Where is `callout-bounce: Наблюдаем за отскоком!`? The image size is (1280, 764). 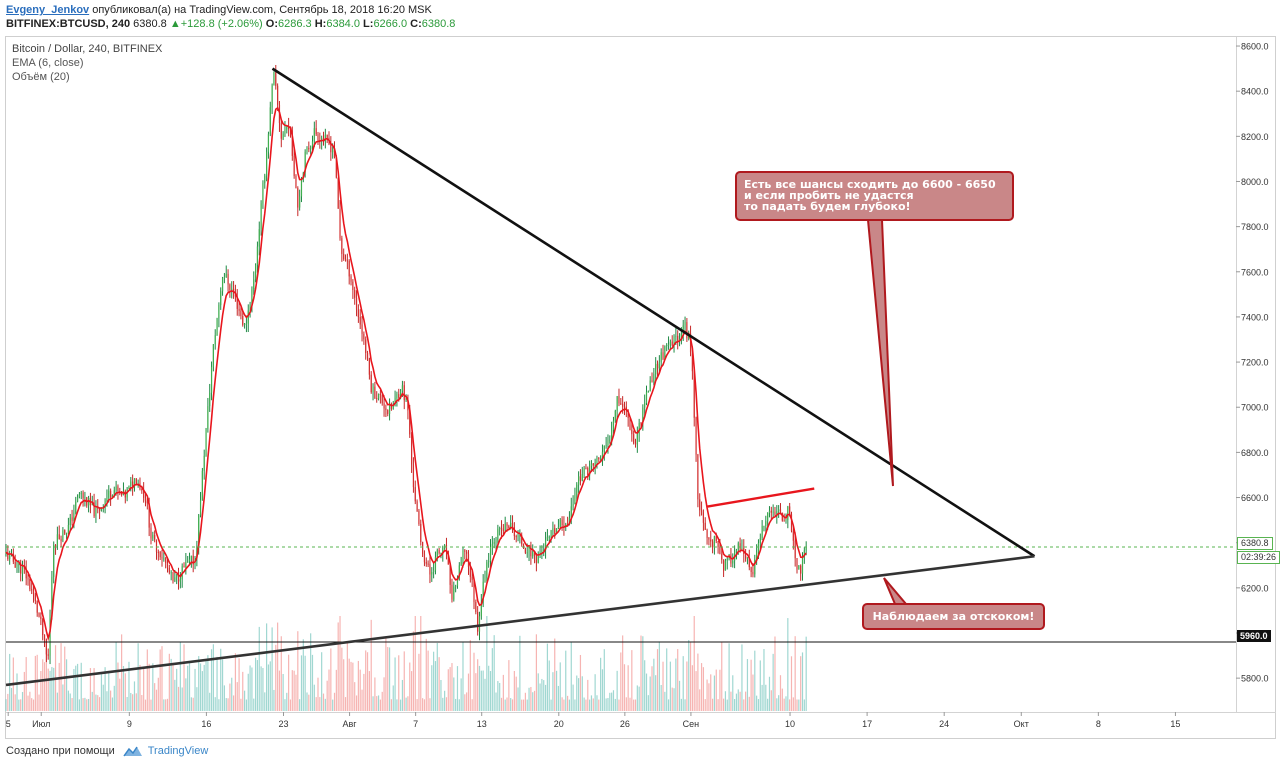 callout-bounce: Наблюдаем за отскоком! is located at coordinates (953, 616).